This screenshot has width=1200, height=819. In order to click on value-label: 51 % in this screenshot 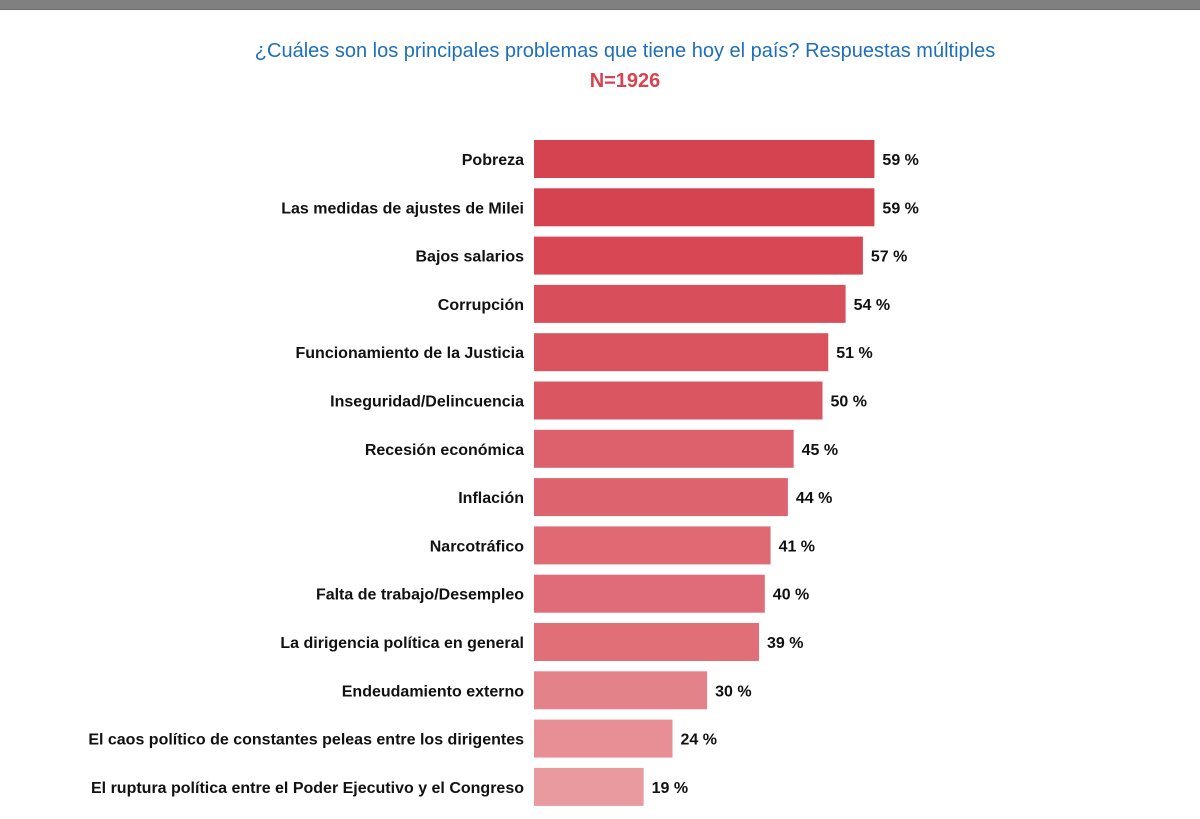, I will do `click(854, 353)`.